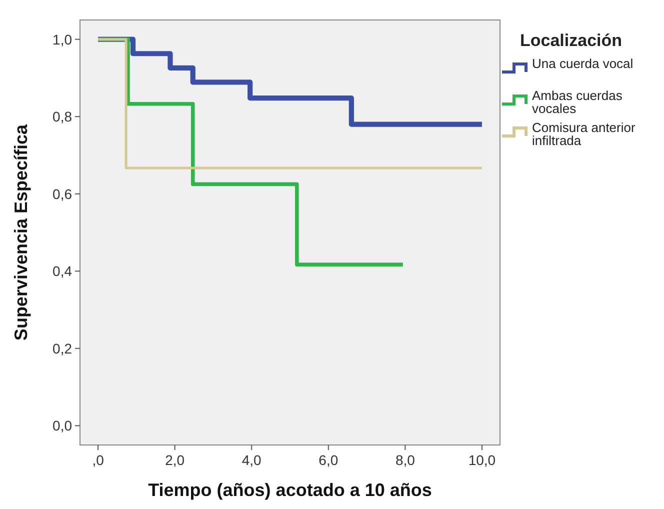 This screenshot has width=664, height=509. What do you see at coordinates (62, 271) in the screenshot?
I see `y-tick-label: 0,4` at bounding box center [62, 271].